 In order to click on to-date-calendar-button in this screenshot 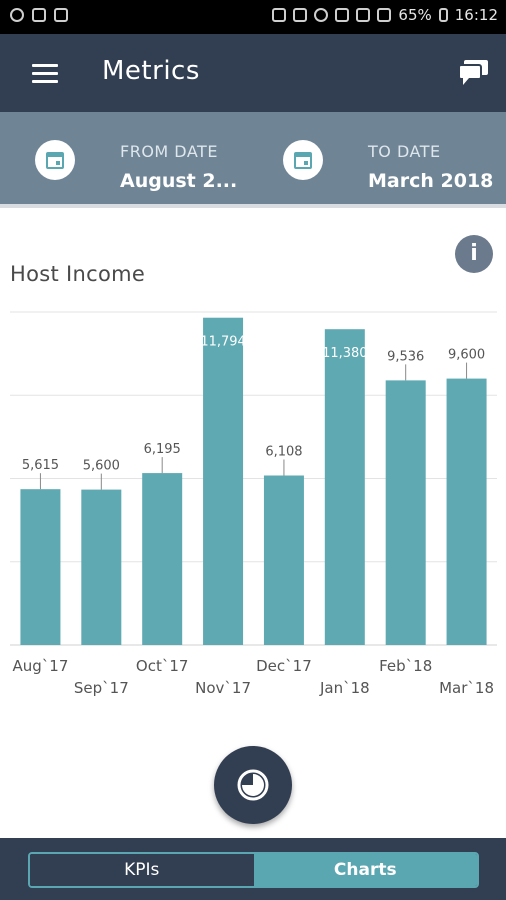, I will do `click(303, 160)`.